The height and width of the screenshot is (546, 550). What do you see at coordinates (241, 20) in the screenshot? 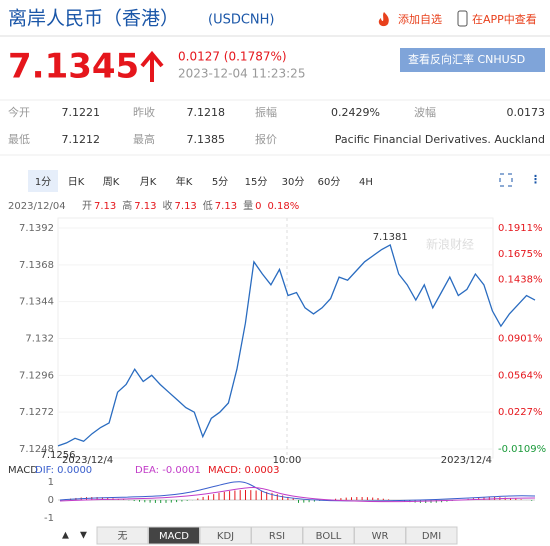
I see `code: (USDCNH)` at bounding box center [241, 20].